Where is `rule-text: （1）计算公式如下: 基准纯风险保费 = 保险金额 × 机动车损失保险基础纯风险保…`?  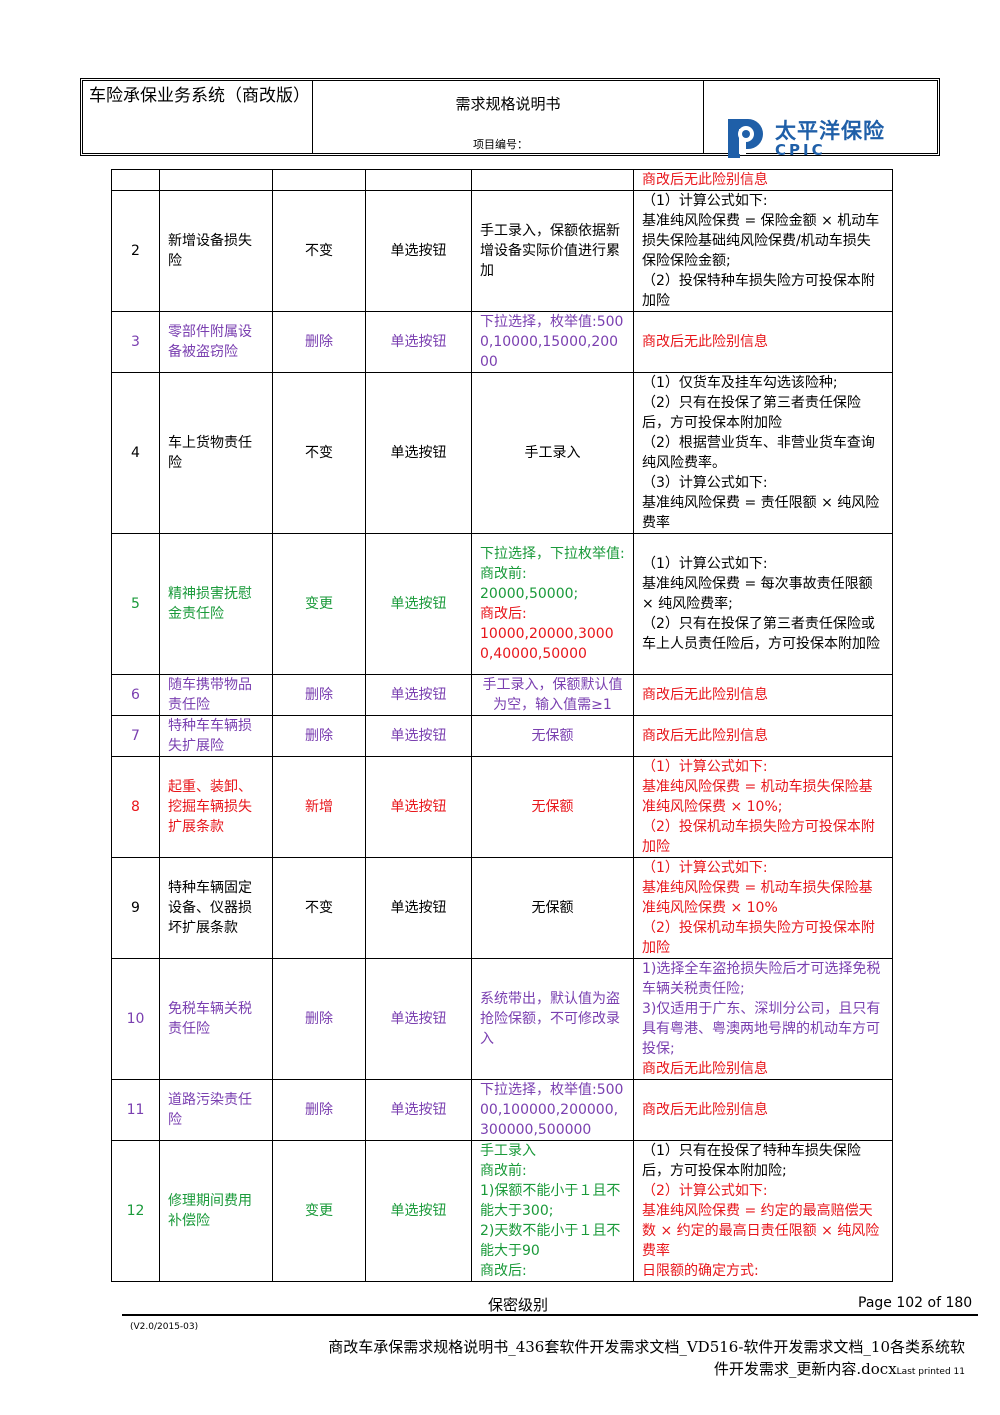
rule-text: （1）计算公式如下: 基准纯风险保费 = 保险金额 × 机动车损失保险基础纯风险保… is located at coordinates (763, 251).